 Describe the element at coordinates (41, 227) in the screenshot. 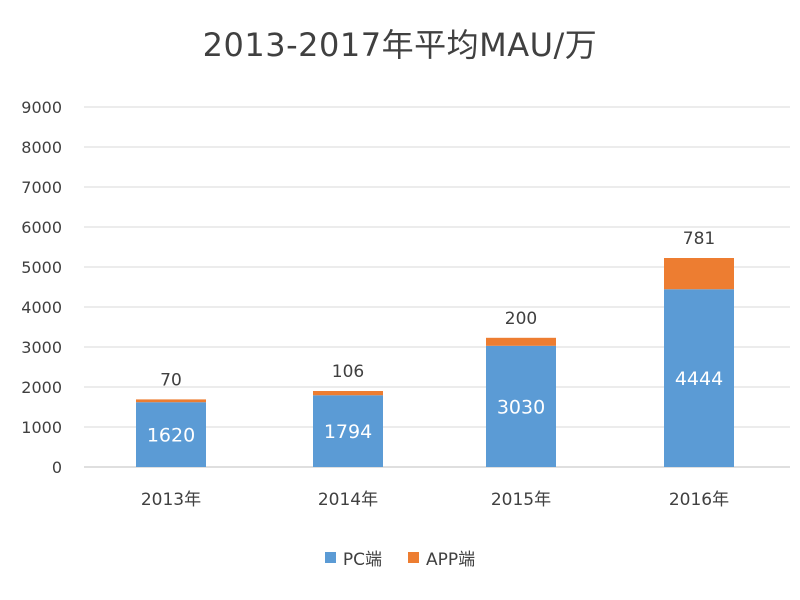

I see `y-tick-label: 6000` at that location.